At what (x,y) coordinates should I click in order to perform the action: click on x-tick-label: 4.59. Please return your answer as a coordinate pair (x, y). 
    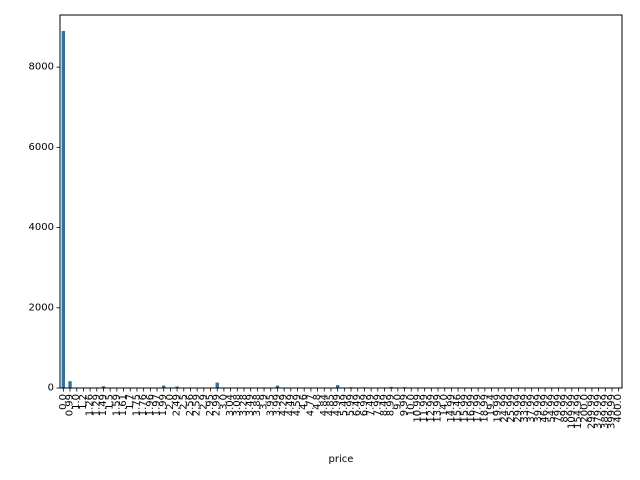
    Looking at the image, I should click on (297, 405).